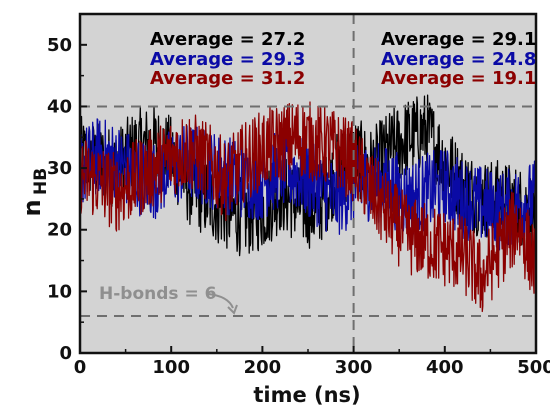 The width and height of the screenshot is (550, 411). Describe the element at coordinates (59, 106) in the screenshot. I see `y-tick-label: 40` at that location.